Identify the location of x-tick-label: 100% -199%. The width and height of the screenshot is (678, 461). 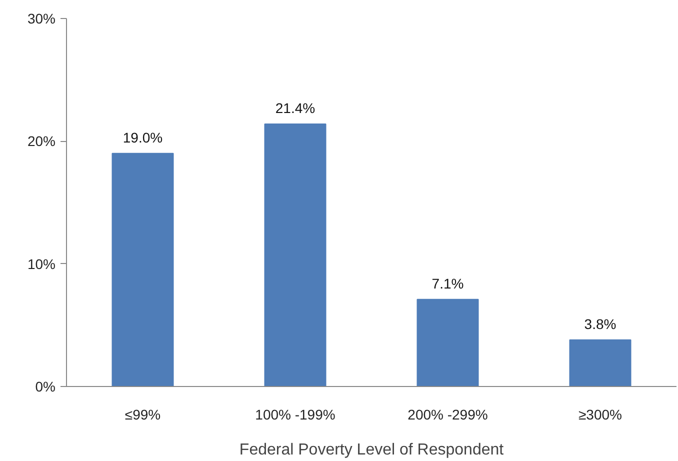
(295, 414).